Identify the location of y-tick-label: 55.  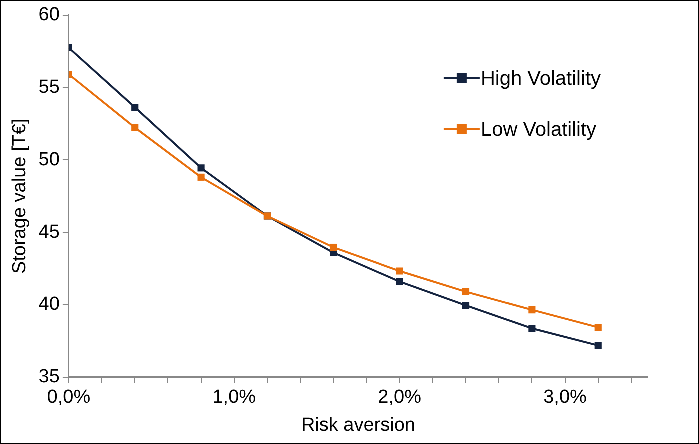
(49, 87).